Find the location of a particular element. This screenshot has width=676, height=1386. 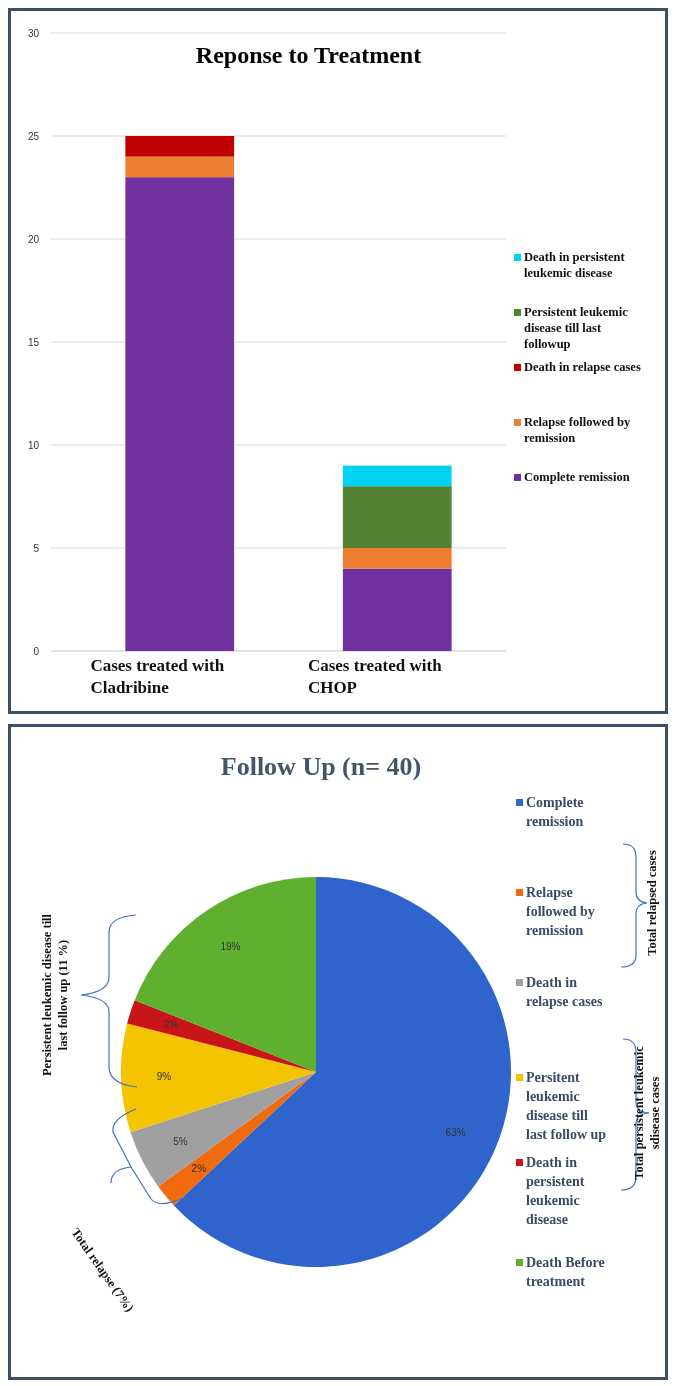

chart-title: Follow Up (n= 40) is located at coordinates (321, 766).